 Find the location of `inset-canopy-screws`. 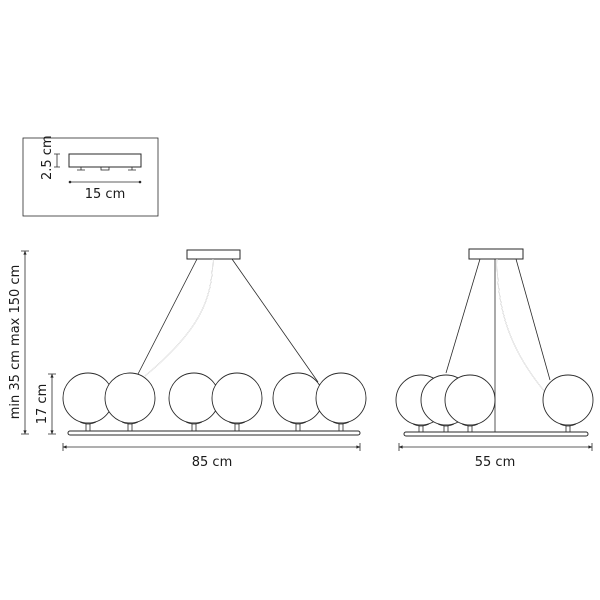

inset-canopy-screws is located at coordinates (106, 169).